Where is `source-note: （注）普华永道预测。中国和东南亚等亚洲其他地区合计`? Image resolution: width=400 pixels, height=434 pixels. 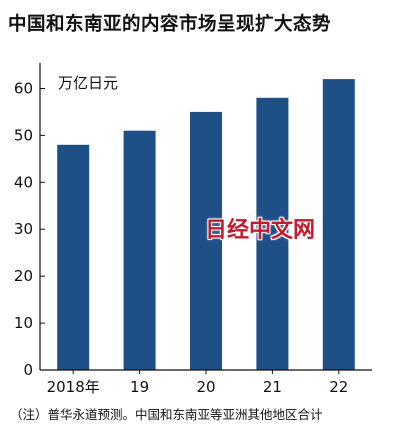 source-note: （注）普华永道预测。中国和东南亚等亚洲其他地区合计 is located at coordinates (166, 414).